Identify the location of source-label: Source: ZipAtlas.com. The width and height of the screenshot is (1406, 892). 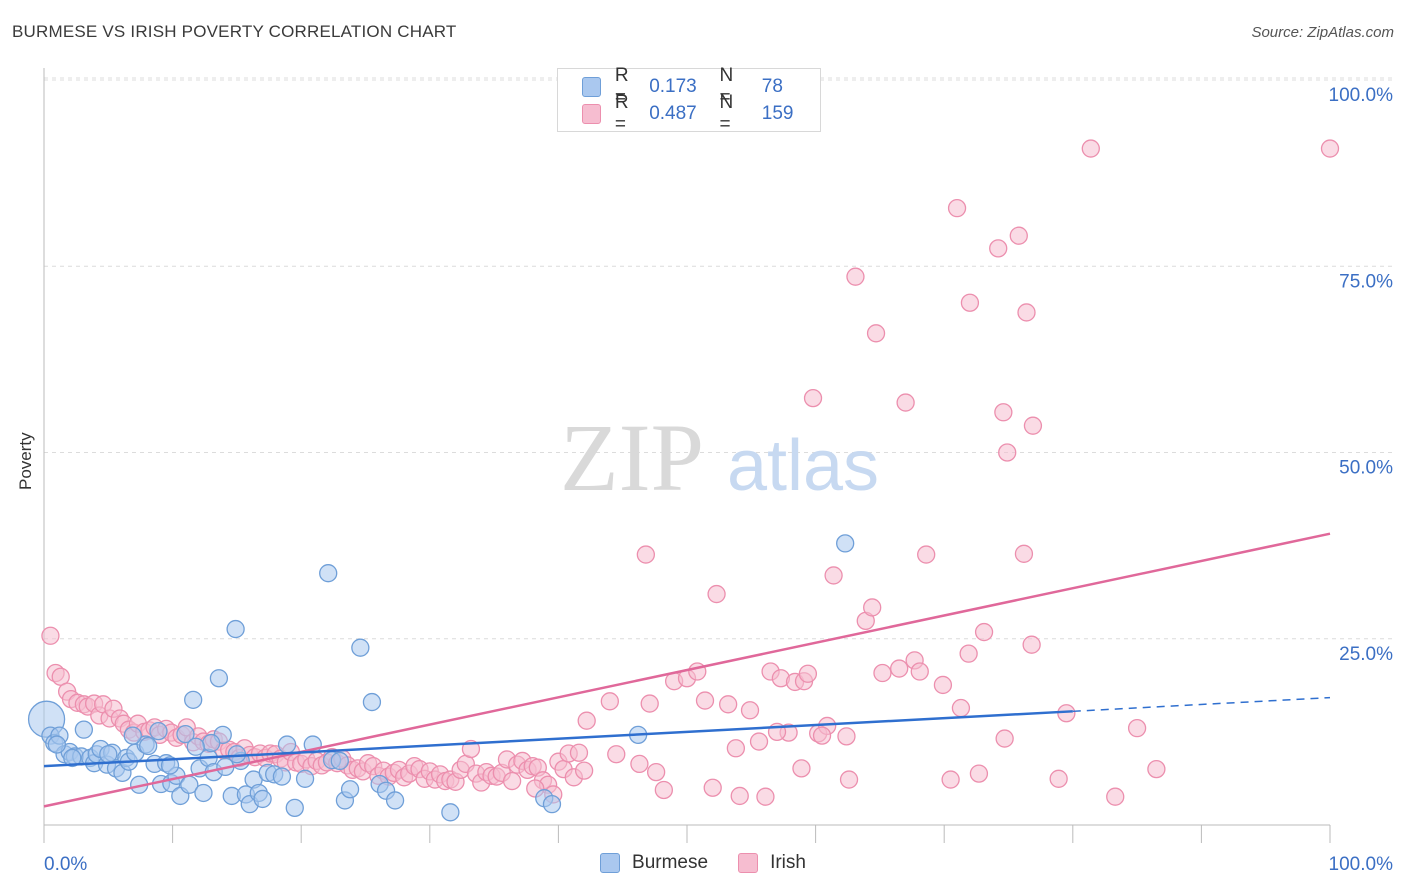
(1322, 32).